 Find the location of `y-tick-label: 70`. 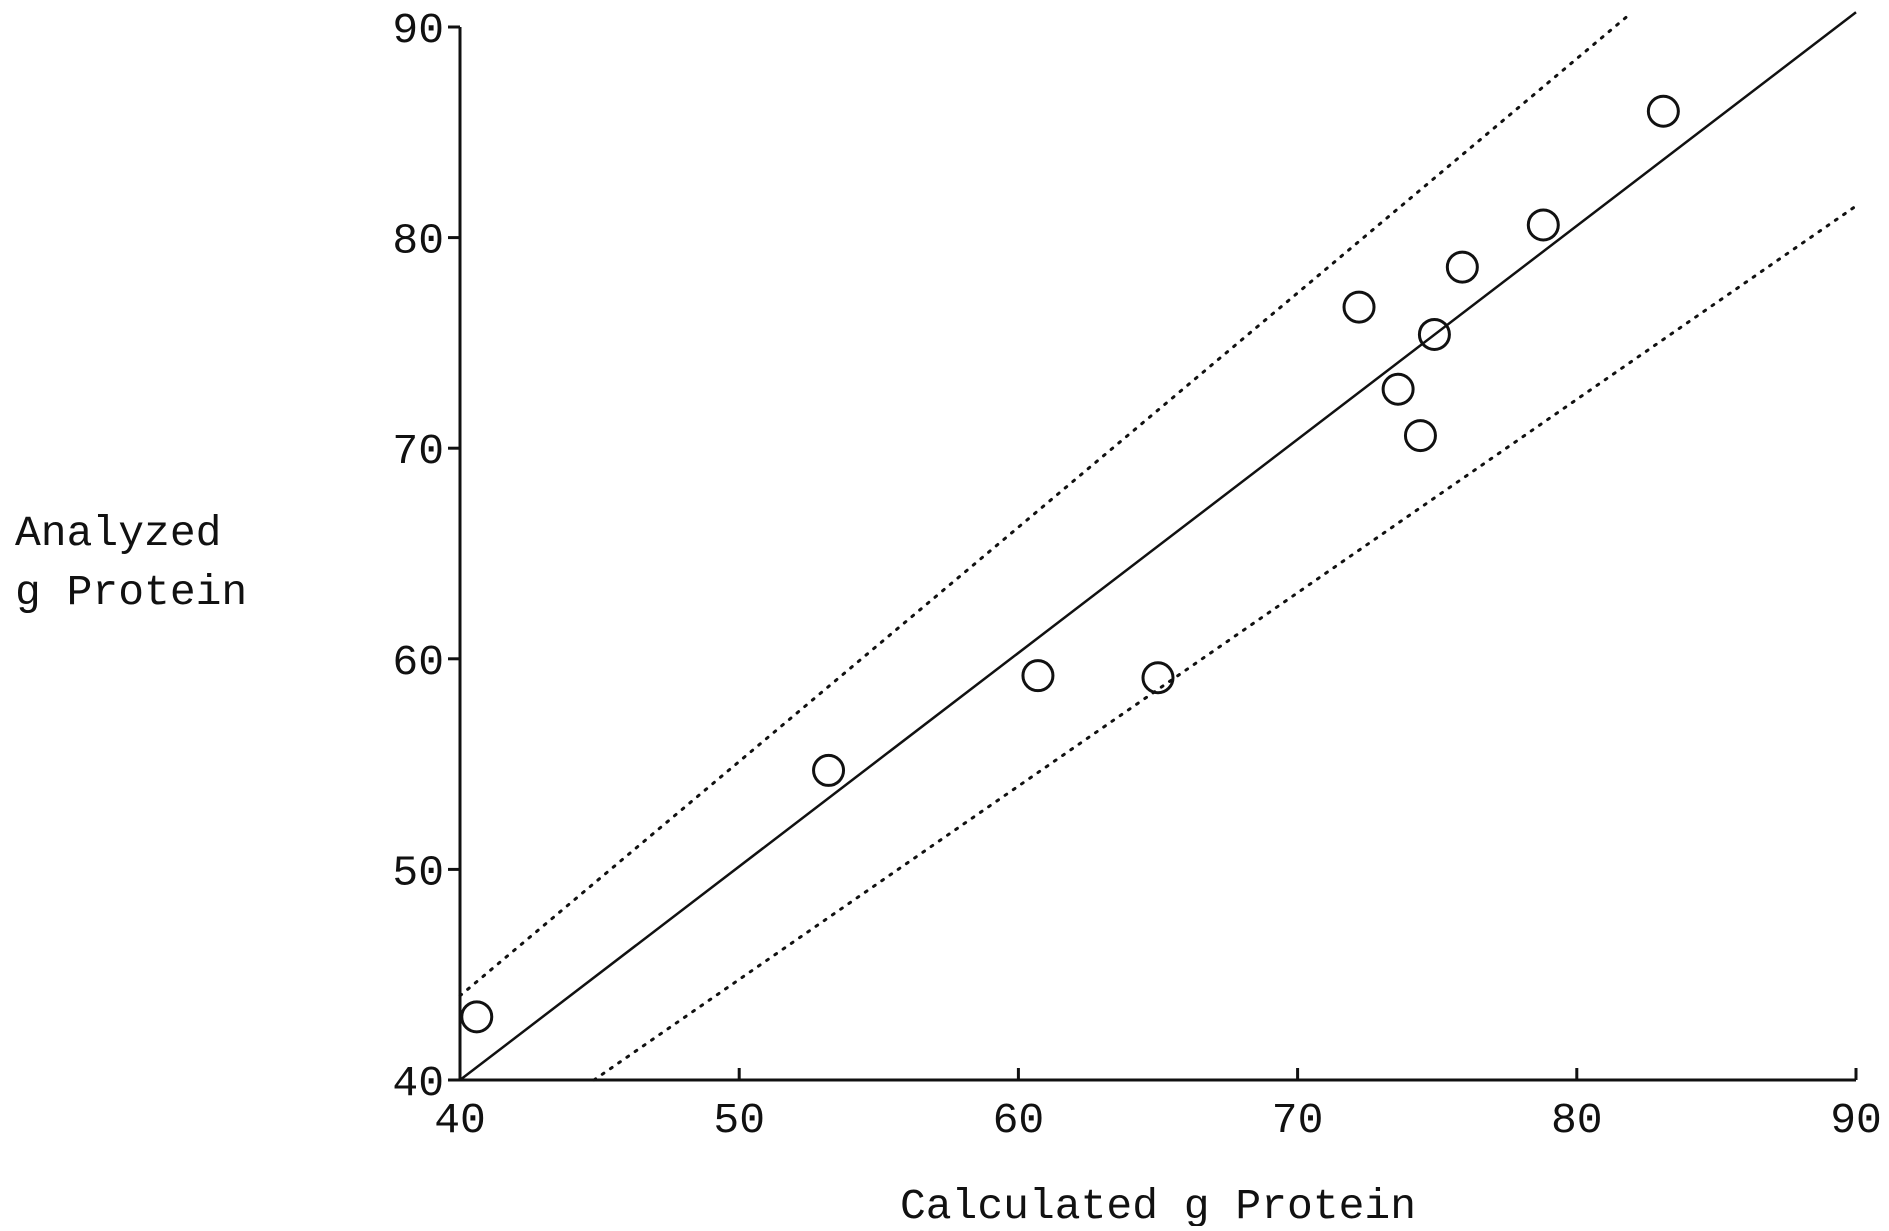

y-tick-label: 70 is located at coordinates (418, 451).